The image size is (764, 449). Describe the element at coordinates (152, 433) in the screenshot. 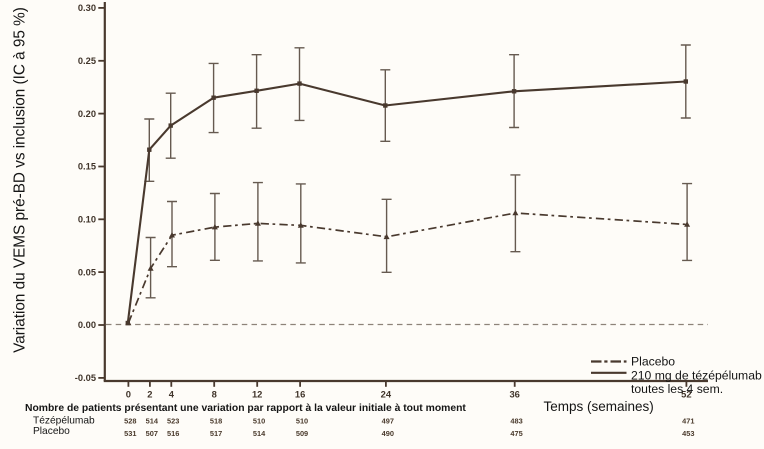

I see `svg-text: 507` at that location.